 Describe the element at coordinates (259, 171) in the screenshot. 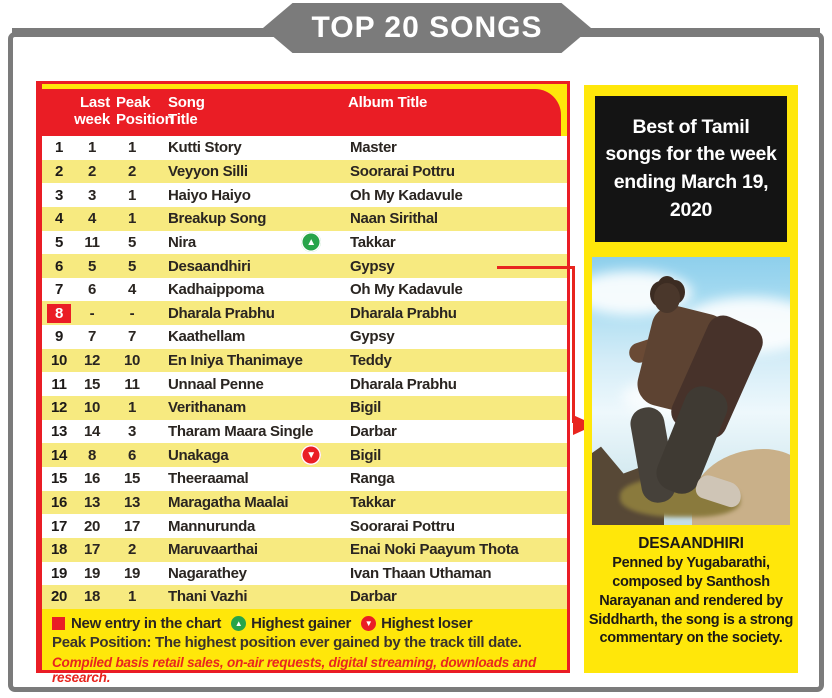

I see `song-title-cell: Veyyon Silli` at that location.